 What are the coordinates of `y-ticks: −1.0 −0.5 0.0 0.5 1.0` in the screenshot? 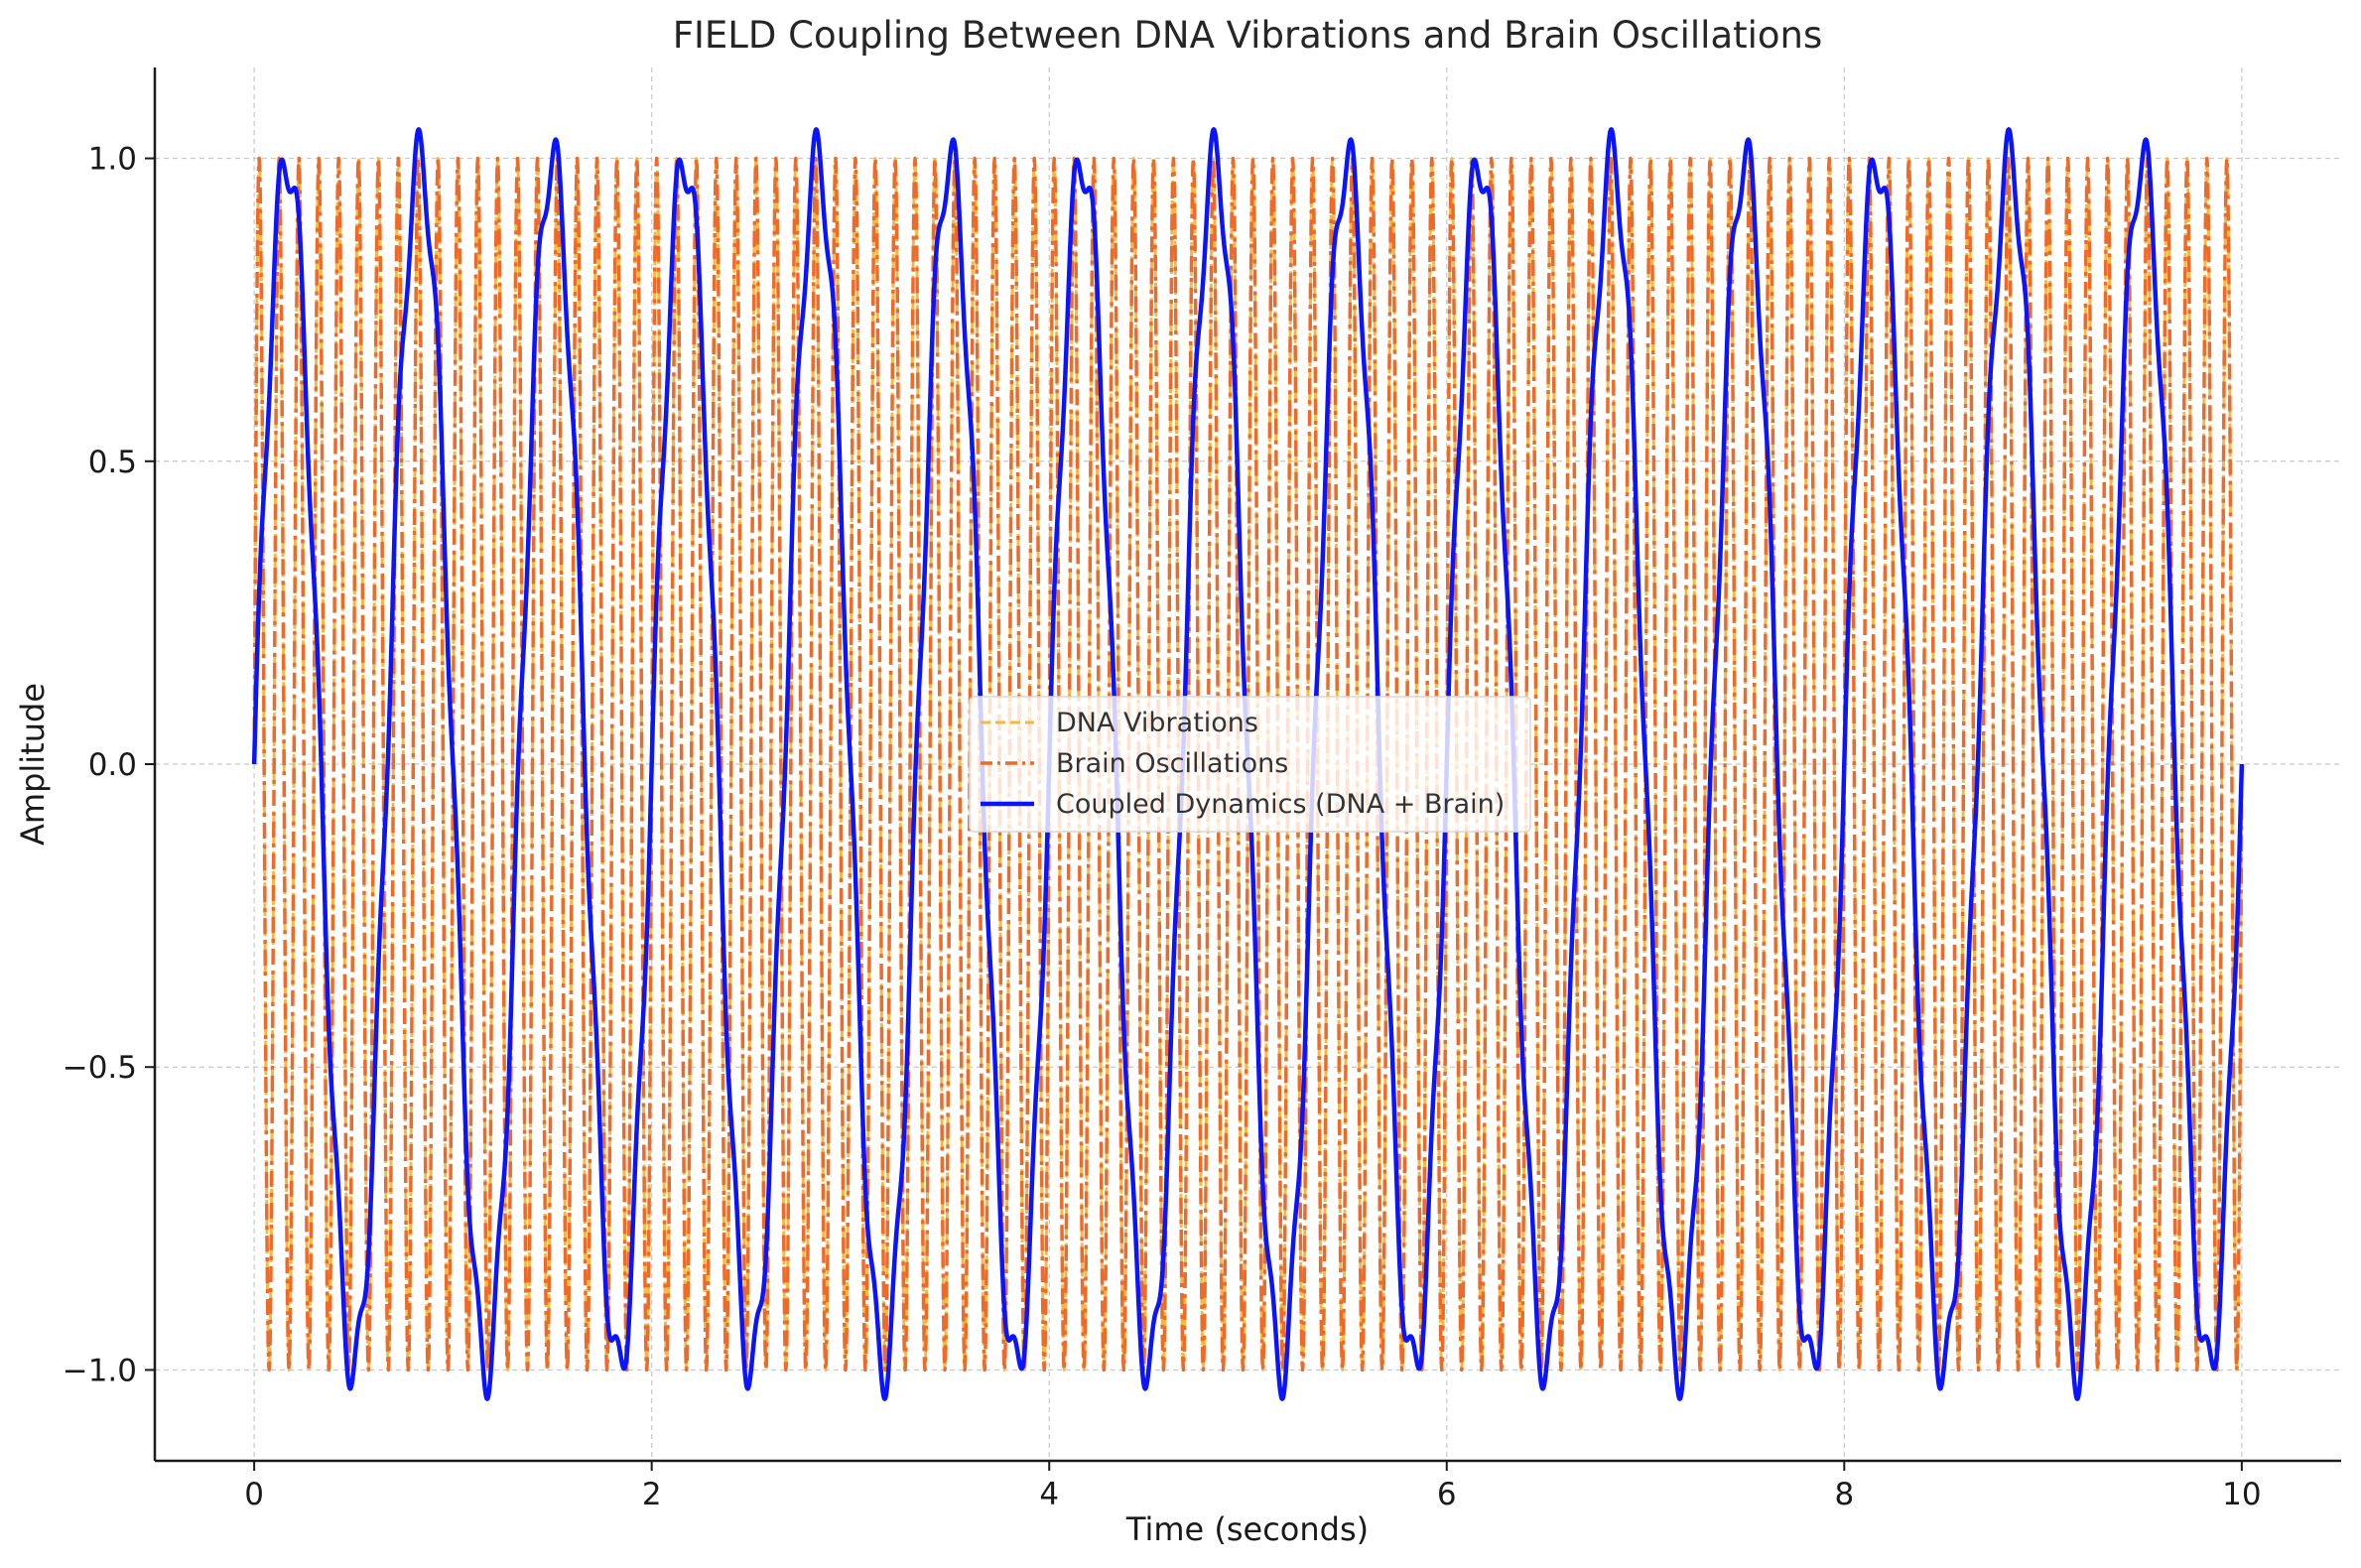 It's located at (109, 765).